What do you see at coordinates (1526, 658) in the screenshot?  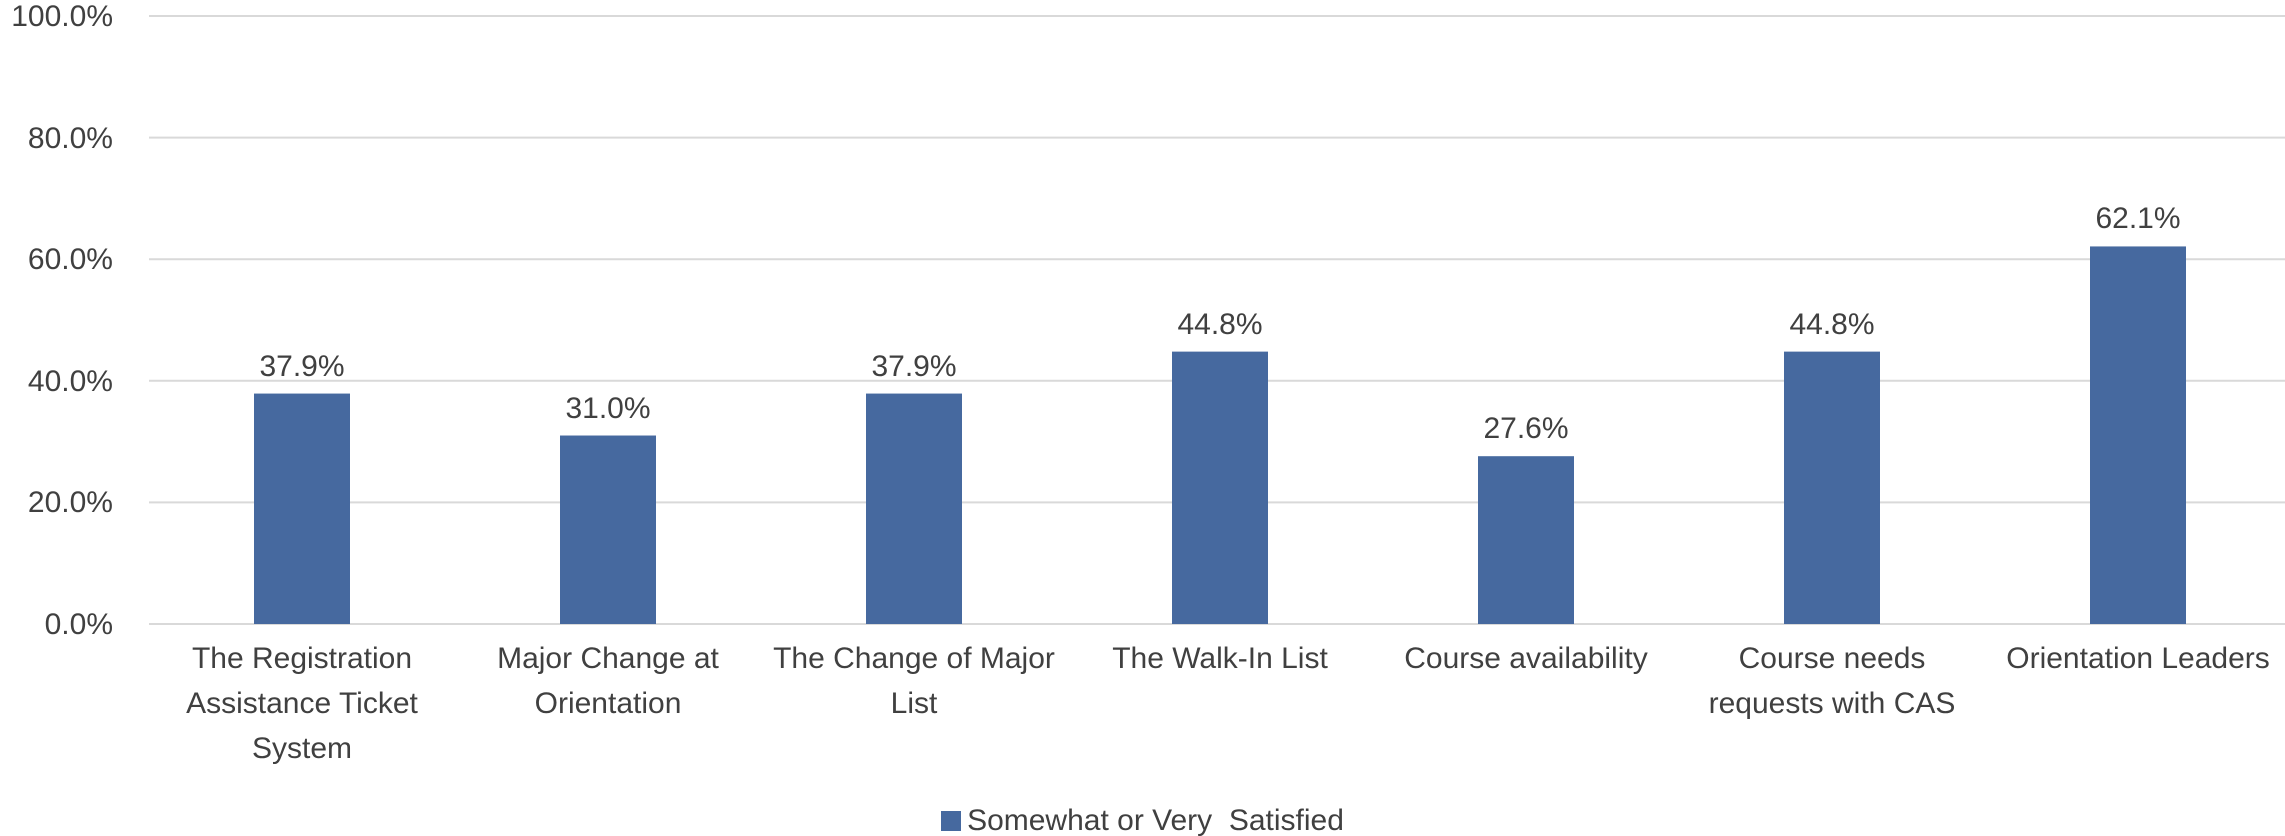 I see `x-tick-label: Course availability` at bounding box center [1526, 658].